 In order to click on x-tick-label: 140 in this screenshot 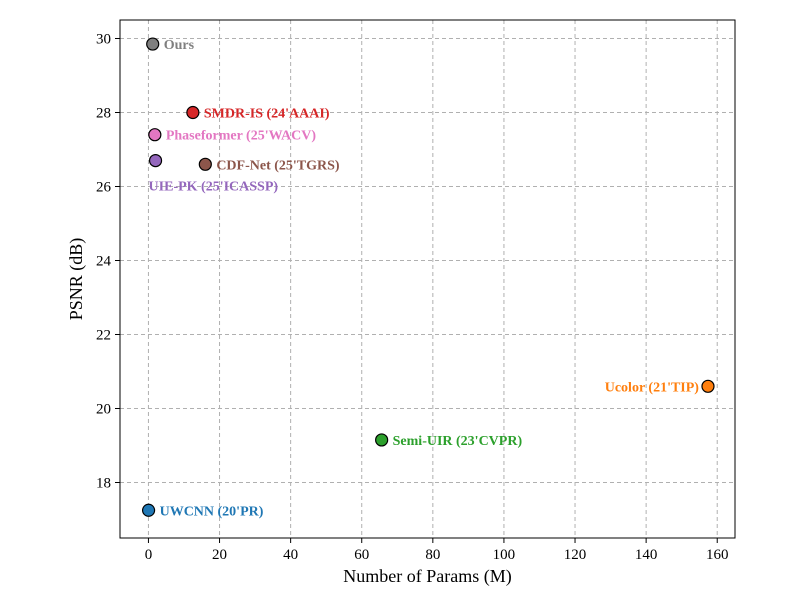, I will do `click(646, 555)`.